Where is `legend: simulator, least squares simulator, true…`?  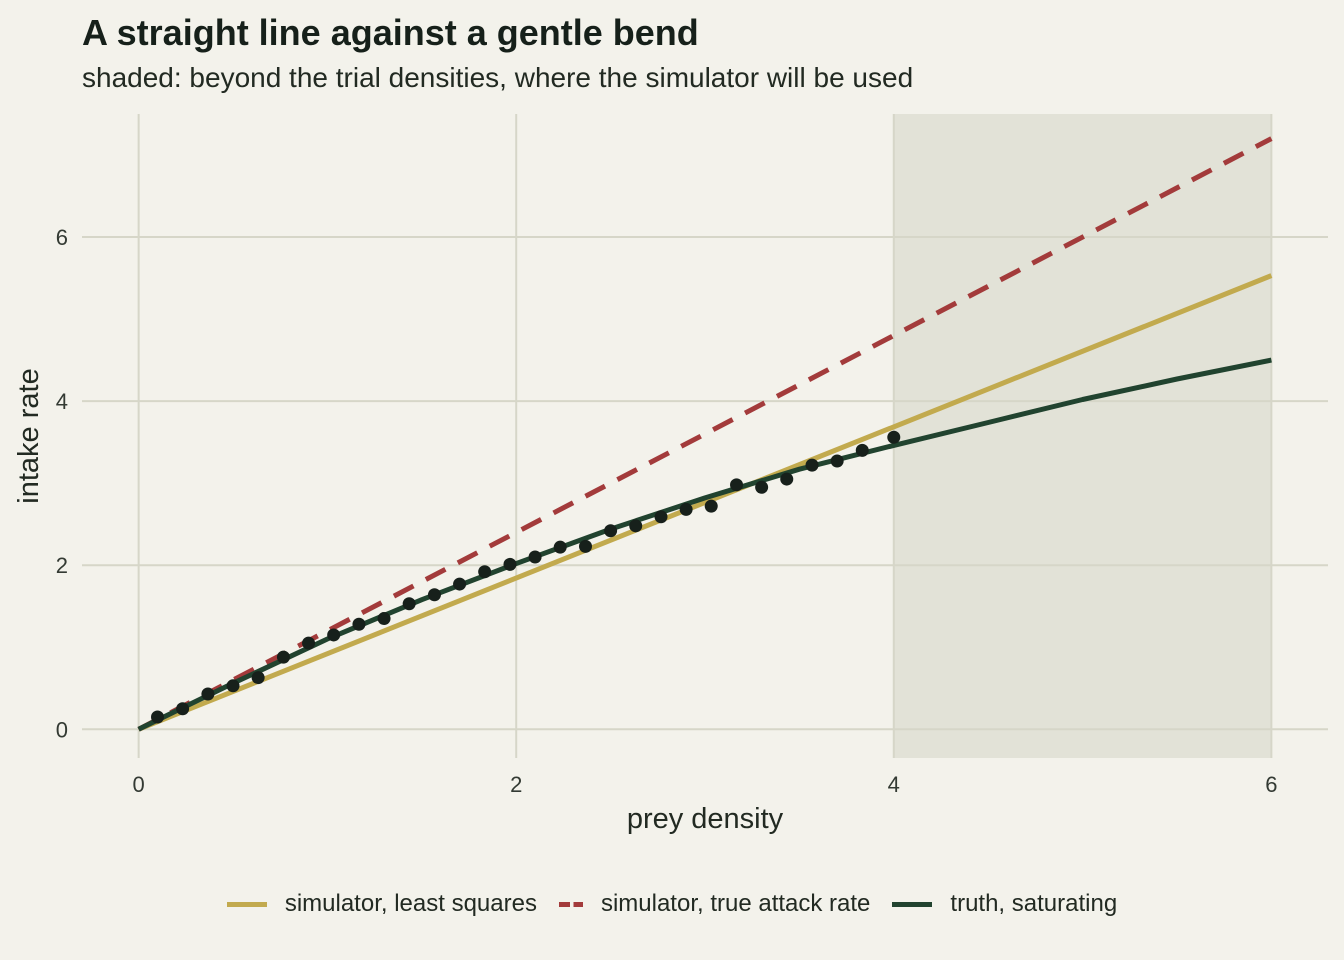 legend: simulator, least squares simulator, true… is located at coordinates (672, 904).